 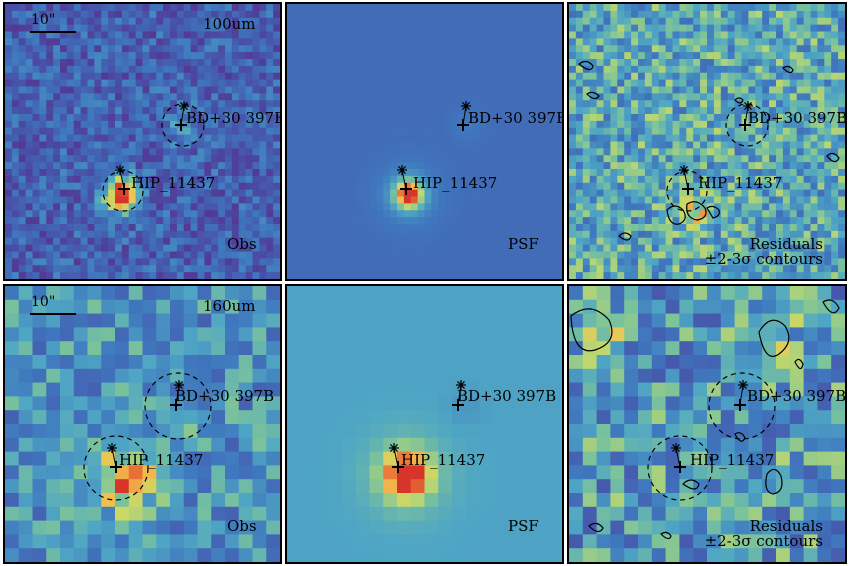 I want to click on band-label: 100um, so click(x=229, y=24).